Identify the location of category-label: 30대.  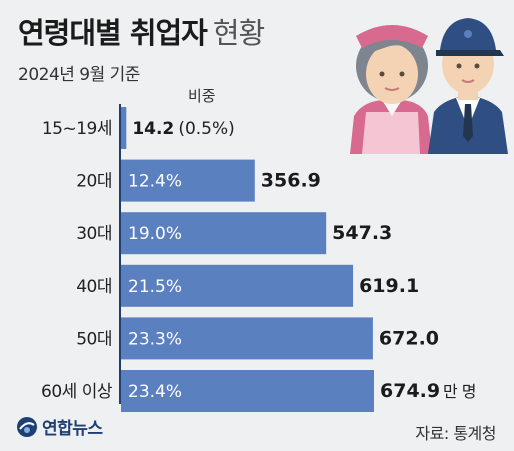
(94, 234).